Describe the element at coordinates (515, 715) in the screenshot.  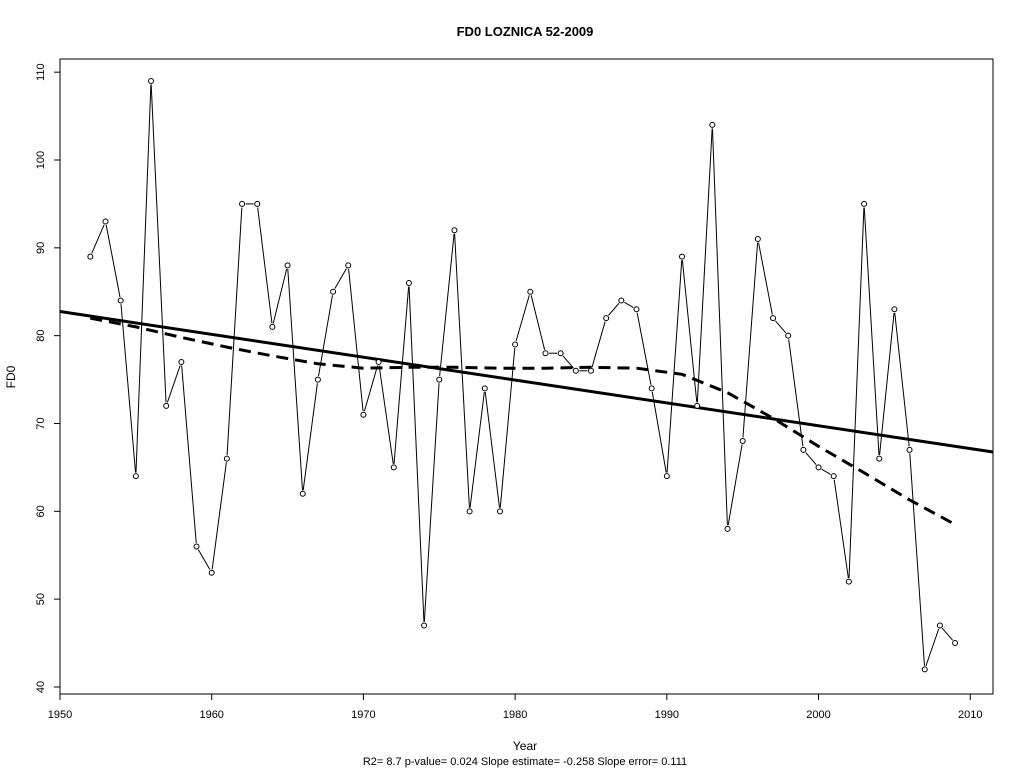
I see `x-tick-label: 1980` at that location.